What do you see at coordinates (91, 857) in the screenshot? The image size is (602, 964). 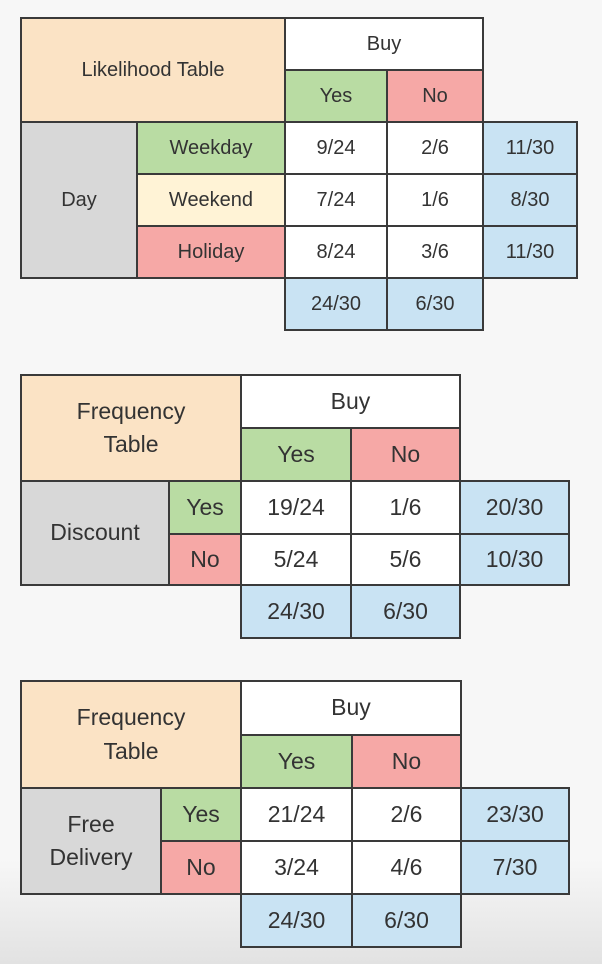 I see `row-group-line: Delivery` at bounding box center [91, 857].